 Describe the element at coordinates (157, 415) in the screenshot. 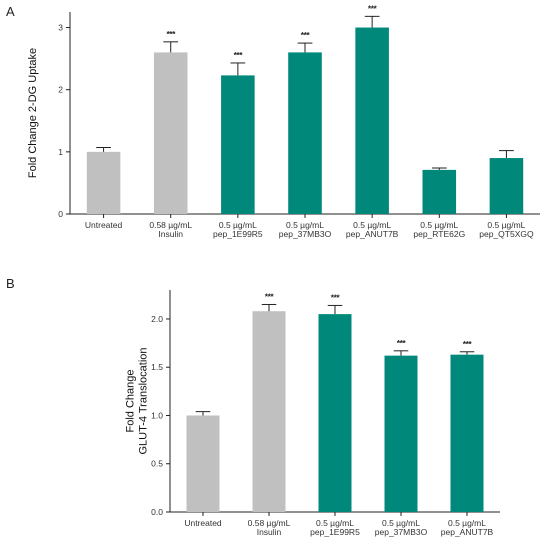

I see `y-tick-label: 1.0` at that location.